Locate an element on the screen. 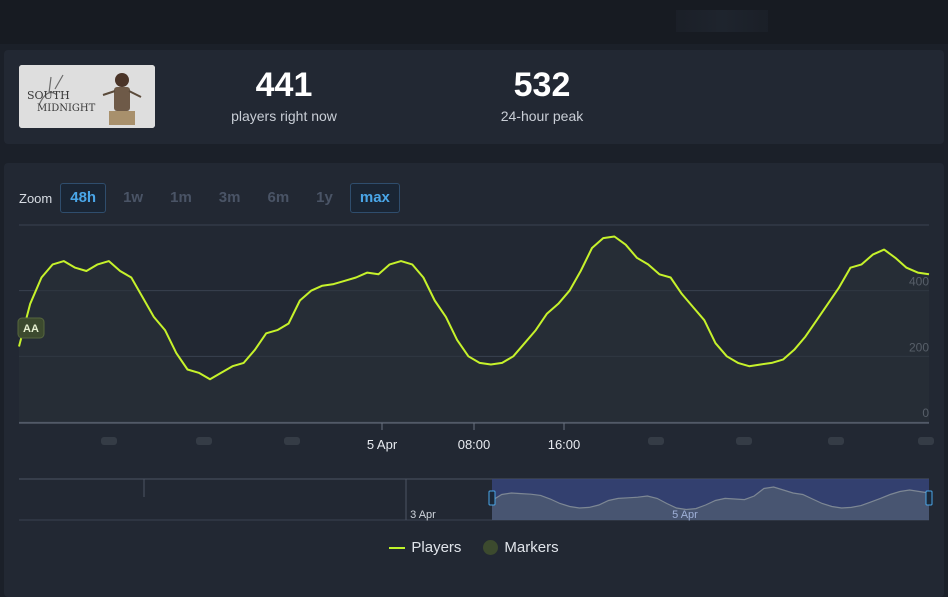 This screenshot has height=597, width=948. top-bar-faint-element is located at coordinates (722, 21).